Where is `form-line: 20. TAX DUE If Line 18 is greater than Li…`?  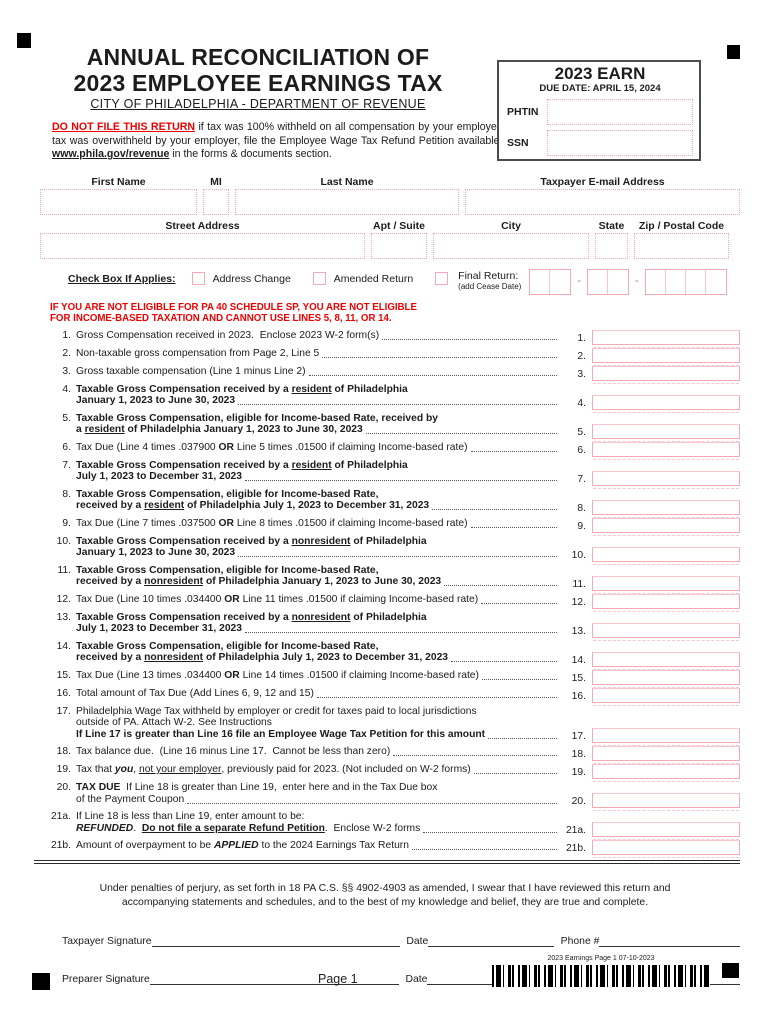 form-line: 20. TAX DUE If Line 18 is greater than Li… is located at coordinates (395, 796).